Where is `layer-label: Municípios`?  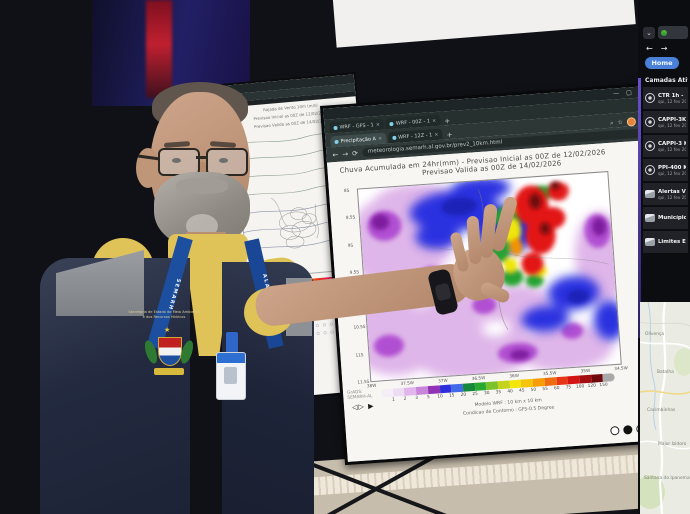 layer-label: Municípios is located at coordinates (672, 218).